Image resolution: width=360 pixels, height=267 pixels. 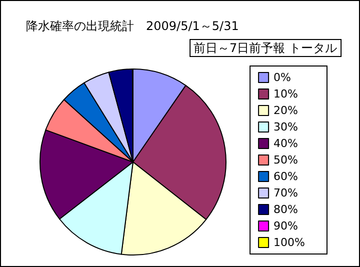 I want to click on legend-label: 70%, so click(x=286, y=193).